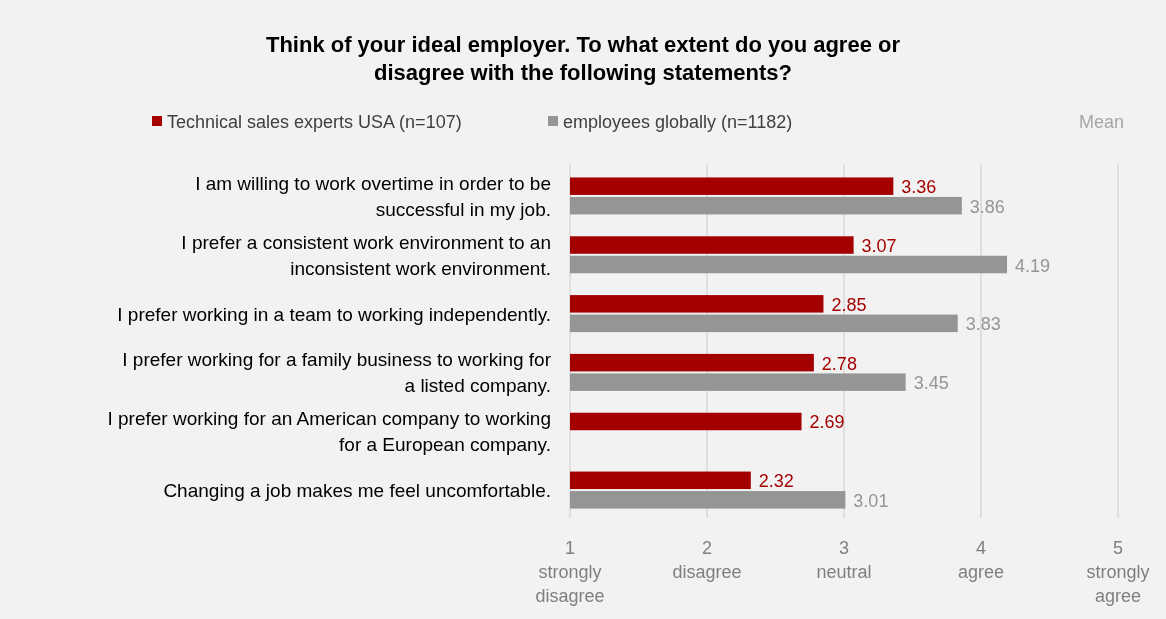 The width and height of the screenshot is (1166, 619). What do you see at coordinates (314, 122) in the screenshot?
I see `legend-label: Technical sales experts USA (n=107)` at bounding box center [314, 122].